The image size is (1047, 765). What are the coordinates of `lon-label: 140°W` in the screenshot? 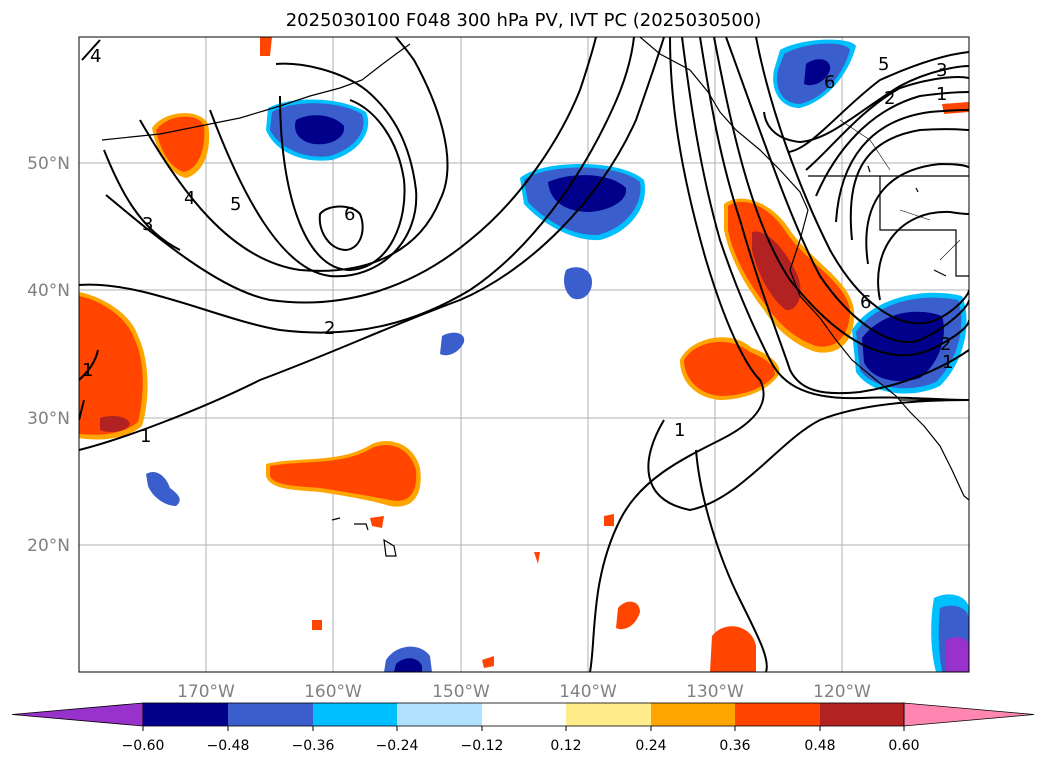 It's located at (588, 692).